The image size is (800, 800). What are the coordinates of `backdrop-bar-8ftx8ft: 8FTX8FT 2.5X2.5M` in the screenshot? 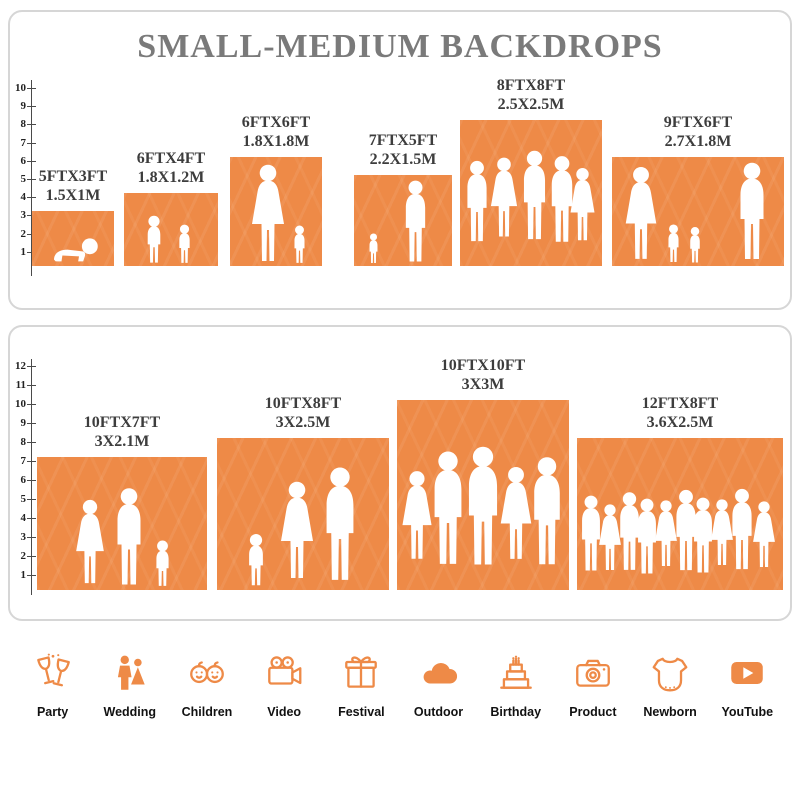 It's located at (531, 171).